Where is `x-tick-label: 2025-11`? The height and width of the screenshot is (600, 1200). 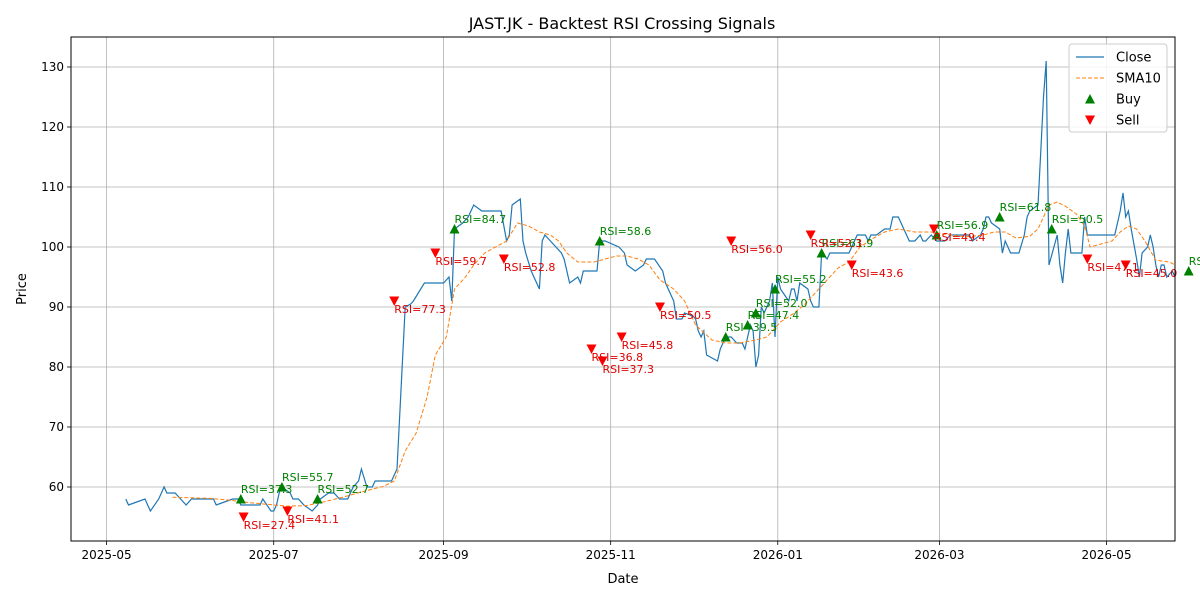
x-tick-label: 2025-11 is located at coordinates (611, 555).